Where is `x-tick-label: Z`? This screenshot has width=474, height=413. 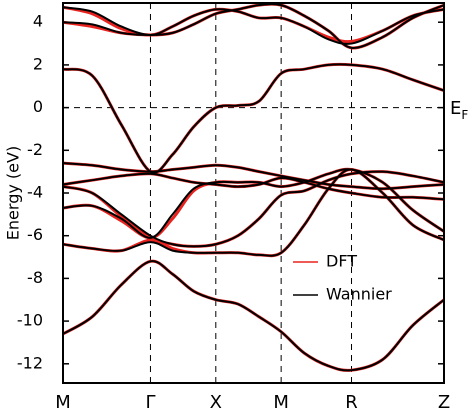
x-tick-label: Z is located at coordinates (444, 402).